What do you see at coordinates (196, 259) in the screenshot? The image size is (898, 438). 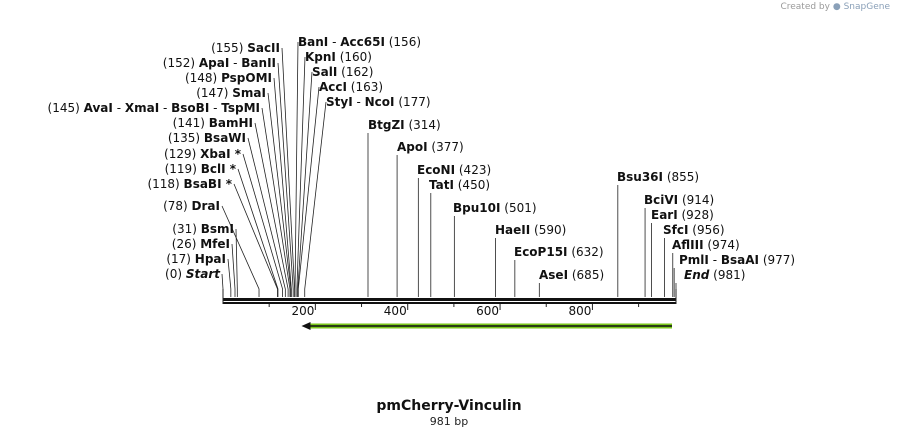 I see `cut-site-label: (17) HpaI` at bounding box center [196, 259].